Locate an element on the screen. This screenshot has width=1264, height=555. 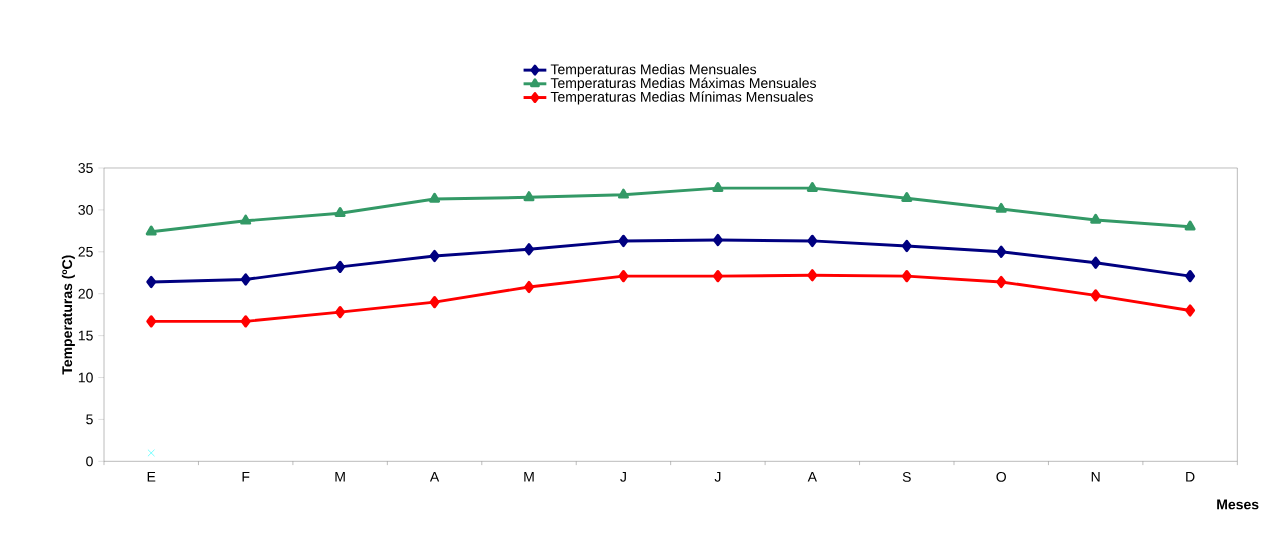
x-tick-label: S is located at coordinates (906, 477).